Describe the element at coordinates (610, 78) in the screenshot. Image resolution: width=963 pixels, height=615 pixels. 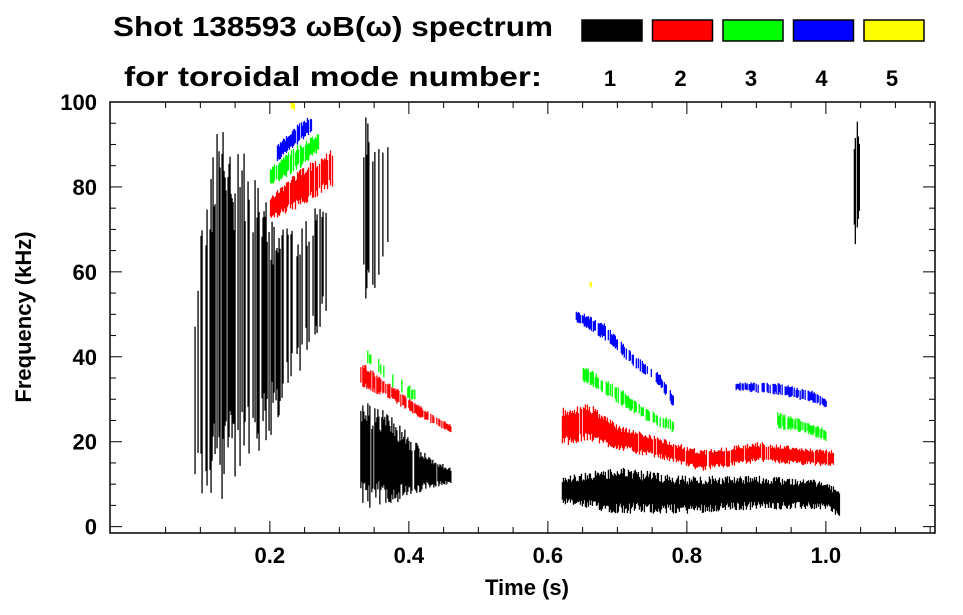
I see `legend-label-mode-1: 1` at that location.